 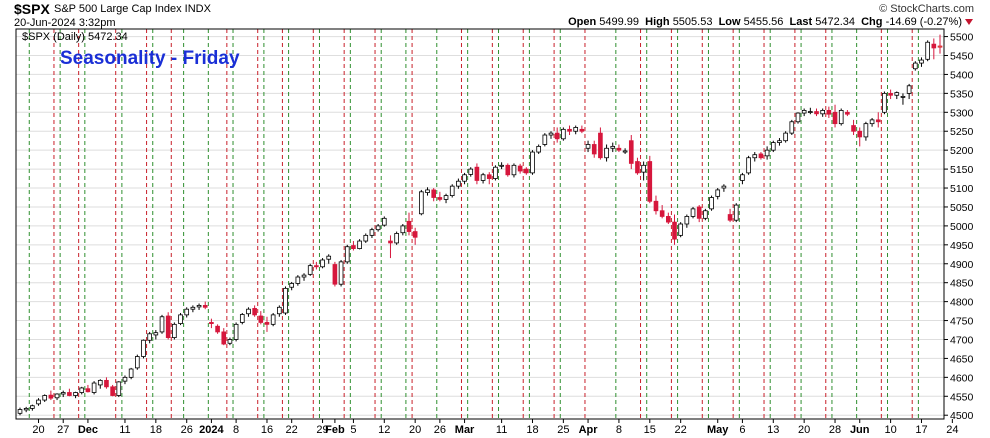 What do you see at coordinates (563, 430) in the screenshot?
I see `x-tick-label: 25` at bounding box center [563, 430].